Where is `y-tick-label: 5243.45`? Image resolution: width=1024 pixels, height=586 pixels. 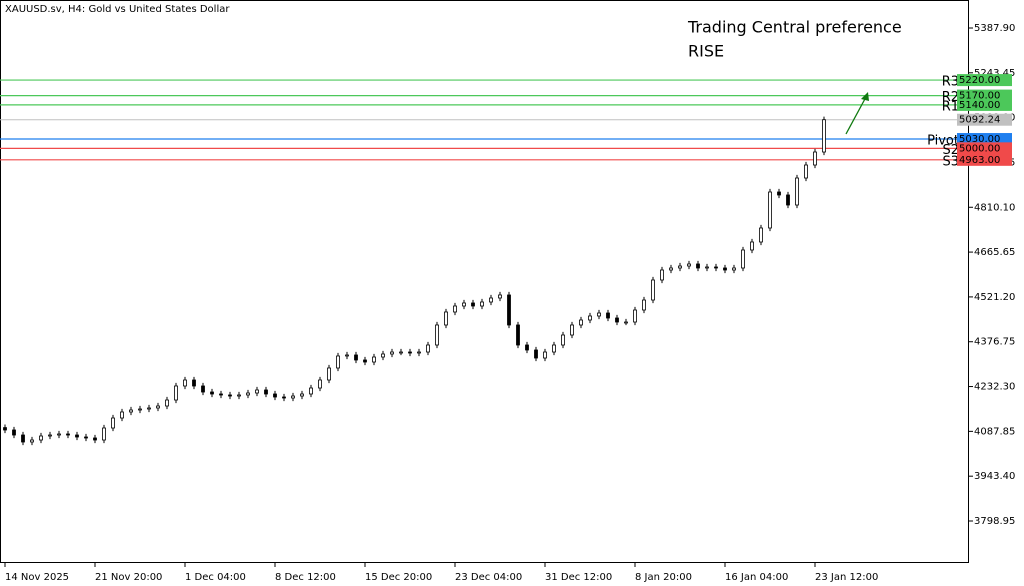 y-tick-label: 5243.45 is located at coordinates (994, 73).